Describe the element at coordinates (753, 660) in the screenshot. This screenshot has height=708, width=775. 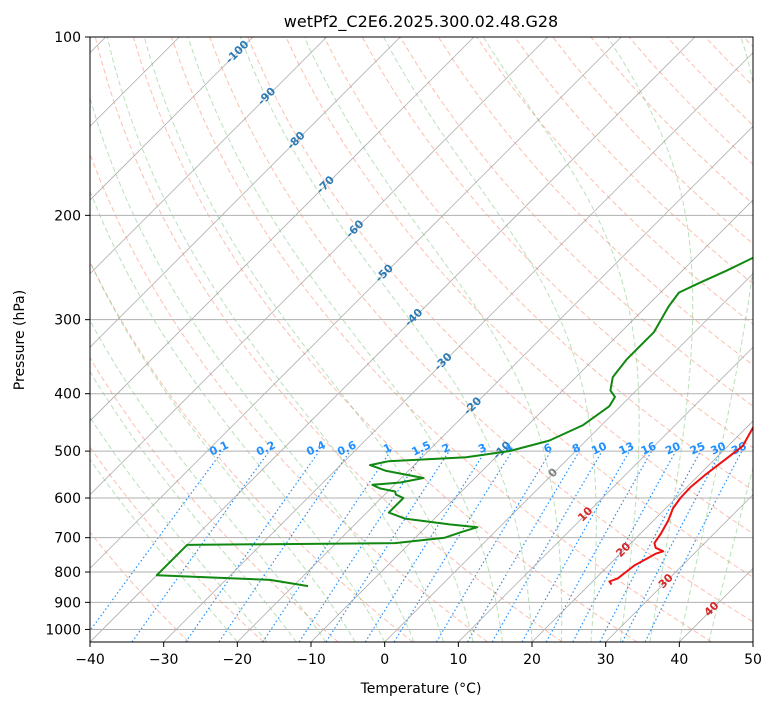
I see `x-tick-label: 50` at that location.